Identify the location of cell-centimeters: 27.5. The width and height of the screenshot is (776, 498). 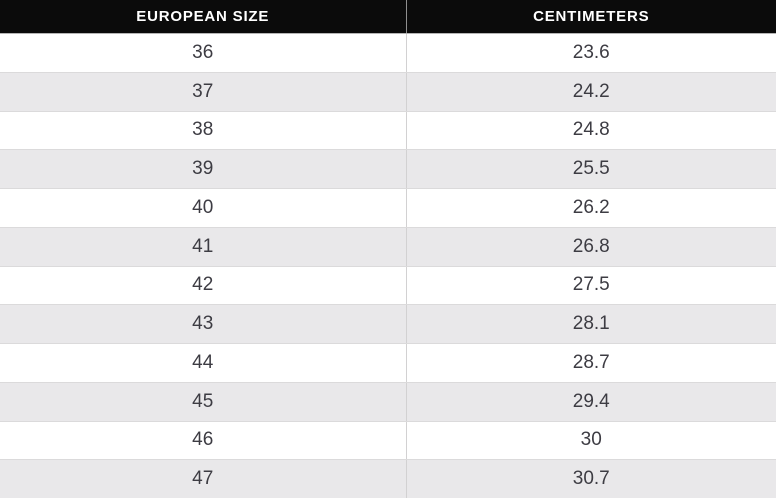
(591, 286).